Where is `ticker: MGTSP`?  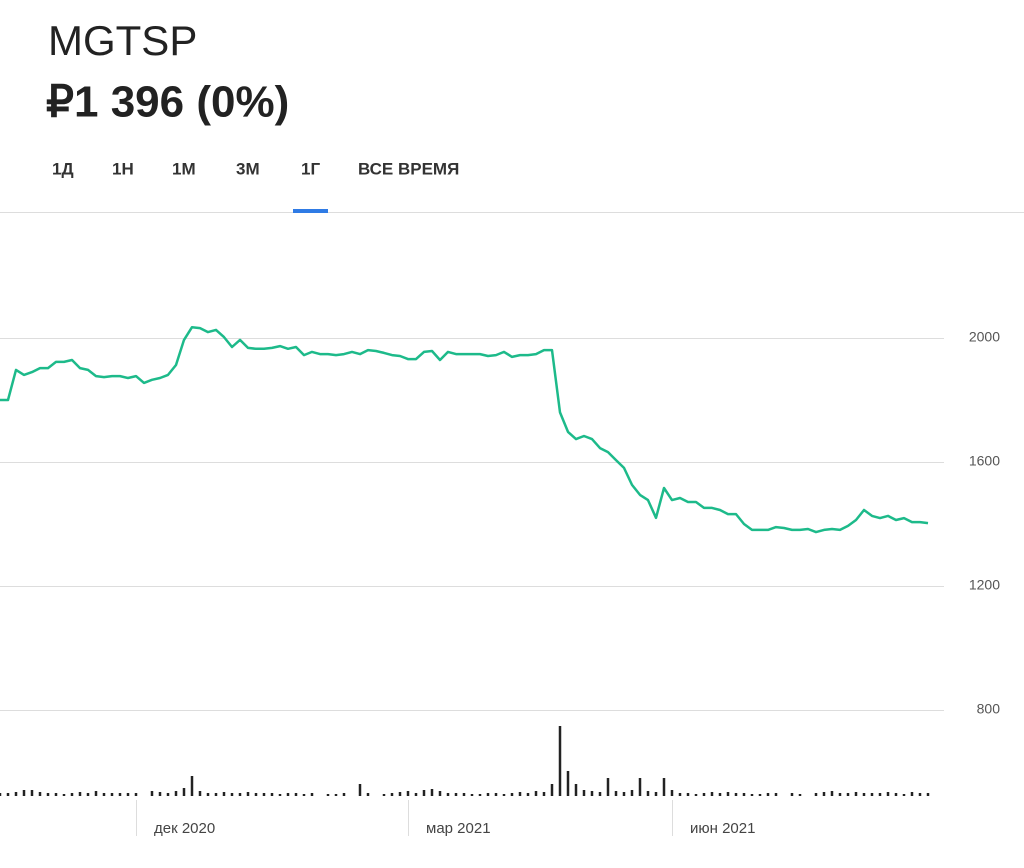 ticker: MGTSP is located at coordinates (122, 40).